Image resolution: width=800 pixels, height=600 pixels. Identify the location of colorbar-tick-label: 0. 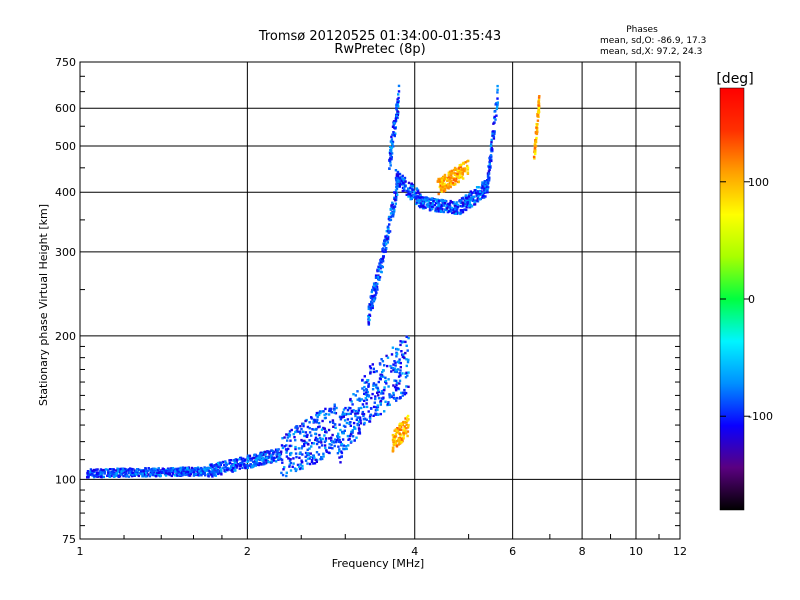
(751, 299).